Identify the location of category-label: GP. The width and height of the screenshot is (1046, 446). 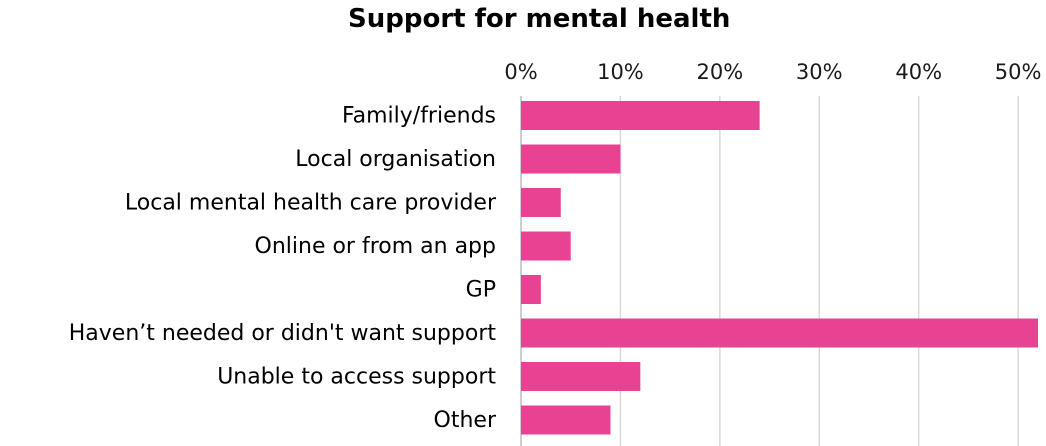
(481, 290).